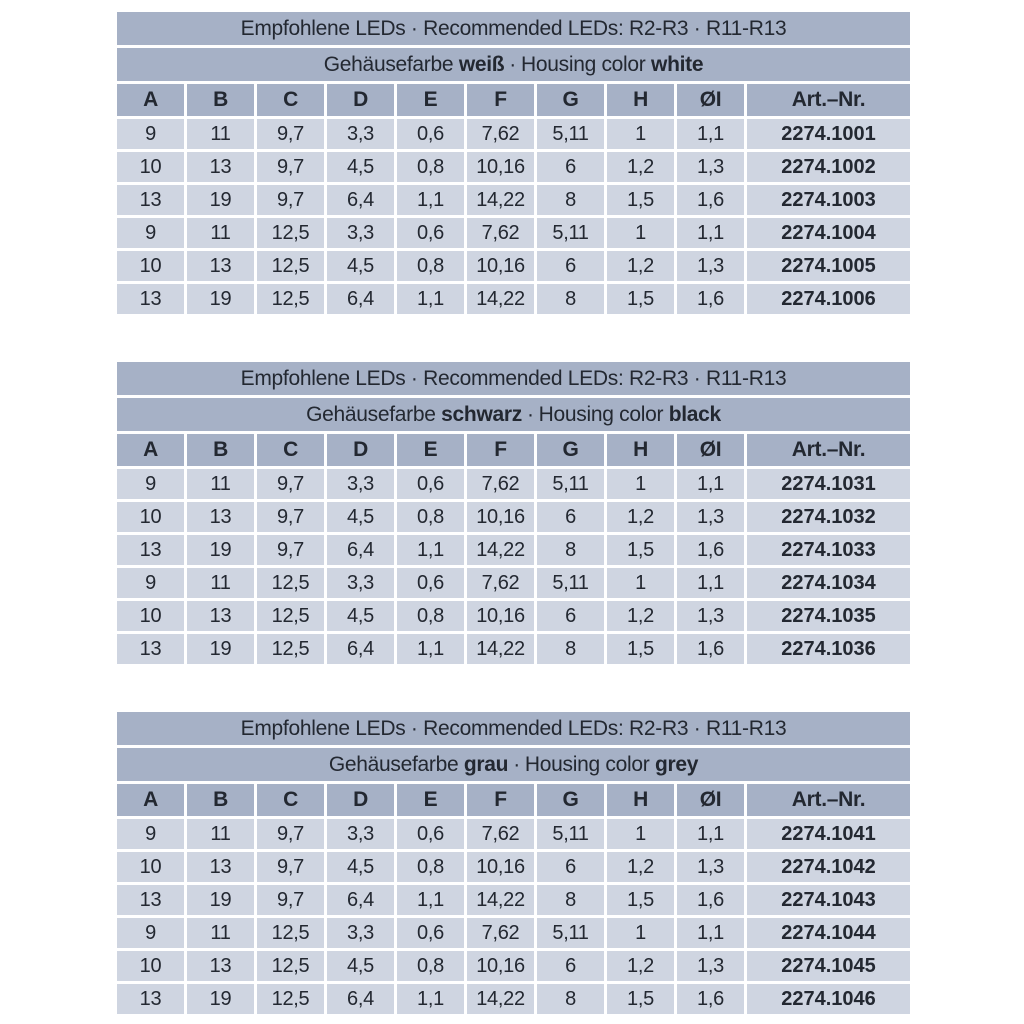 The image size is (1024, 1024). Describe the element at coordinates (150, 867) in the screenshot. I see `cell-a: 10` at that location.